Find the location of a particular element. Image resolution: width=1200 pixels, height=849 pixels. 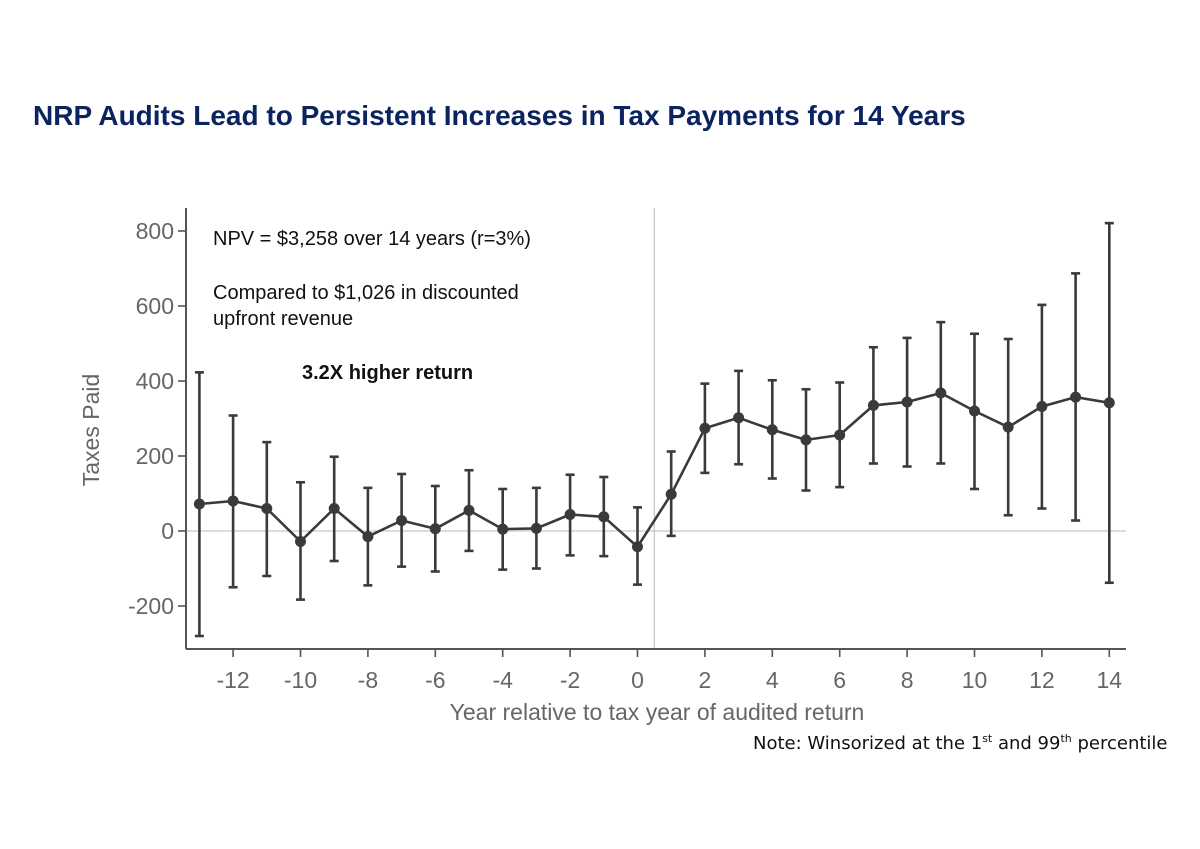

series-line is located at coordinates (654, 470).